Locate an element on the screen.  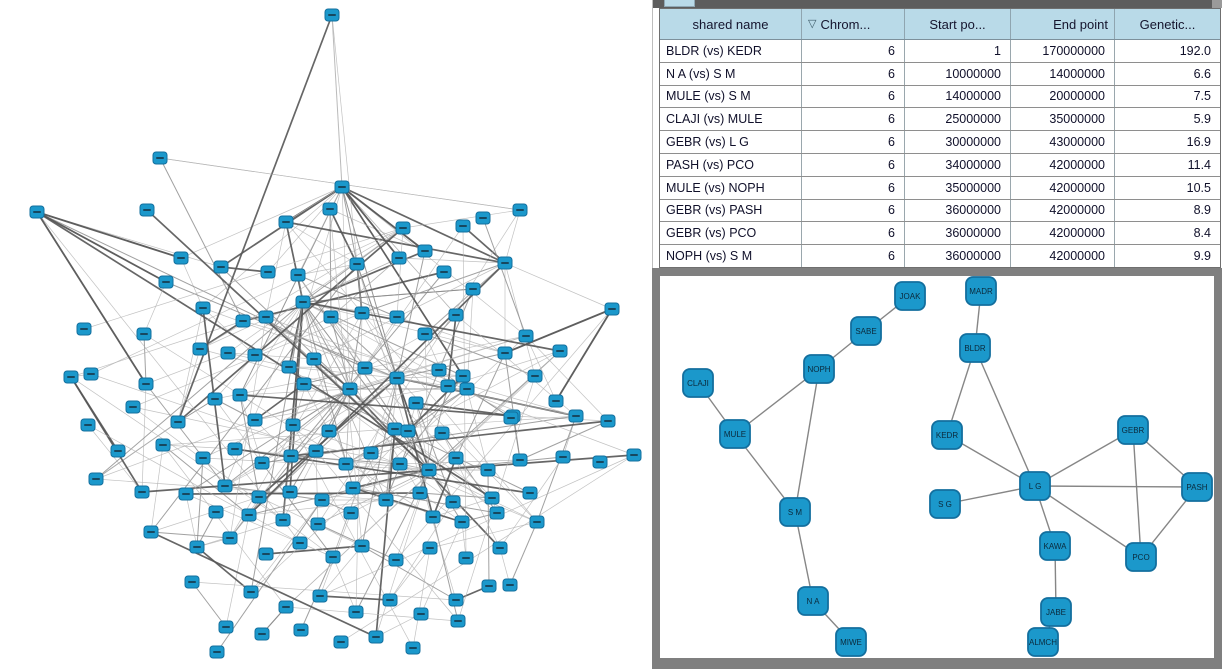
table-cell: 16.9 is located at coordinates (1198, 142).